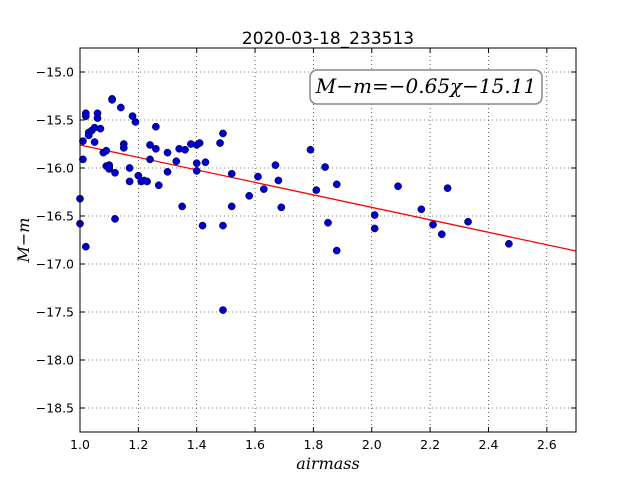 The height and width of the screenshot is (480, 640). I want to click on x-tick-label: 1.2, so click(138, 444).